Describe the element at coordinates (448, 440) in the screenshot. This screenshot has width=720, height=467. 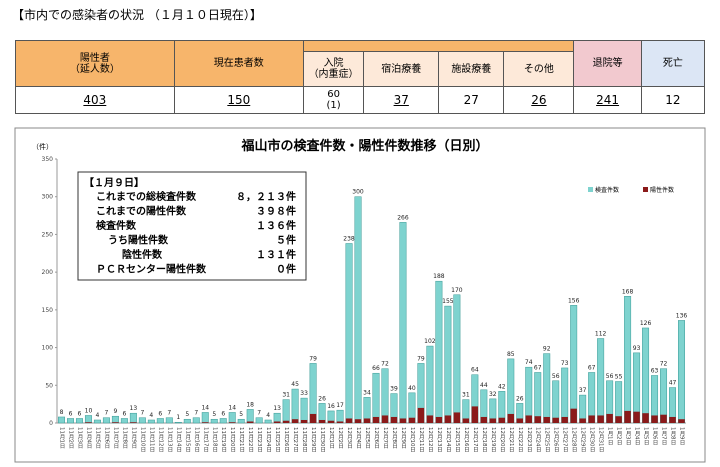
I see `x-tick-label: 12月14日` at that location.